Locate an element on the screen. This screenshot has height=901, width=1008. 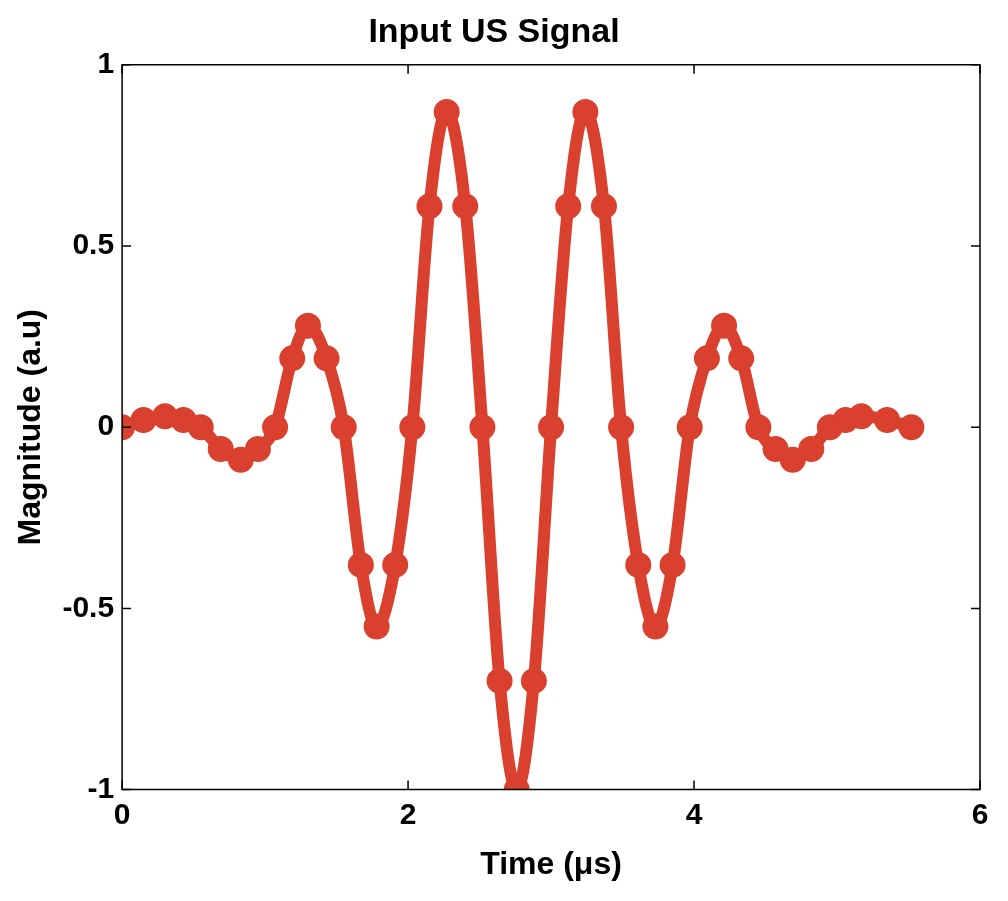
y-tick-label: -0.5 is located at coordinates (88, 606).